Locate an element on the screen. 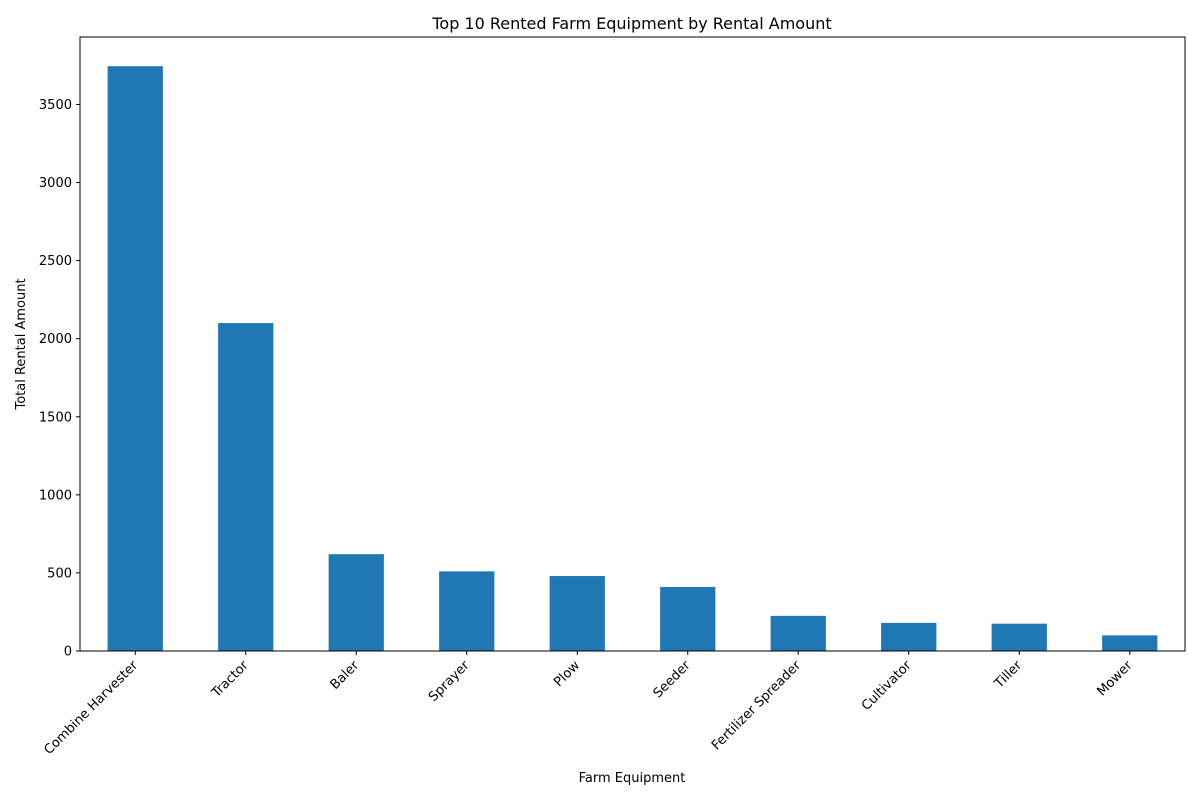 Image resolution: width=1200 pixels, height=800 pixels. x-tick-label: Fertilizer Spreader is located at coordinates (757, 706).